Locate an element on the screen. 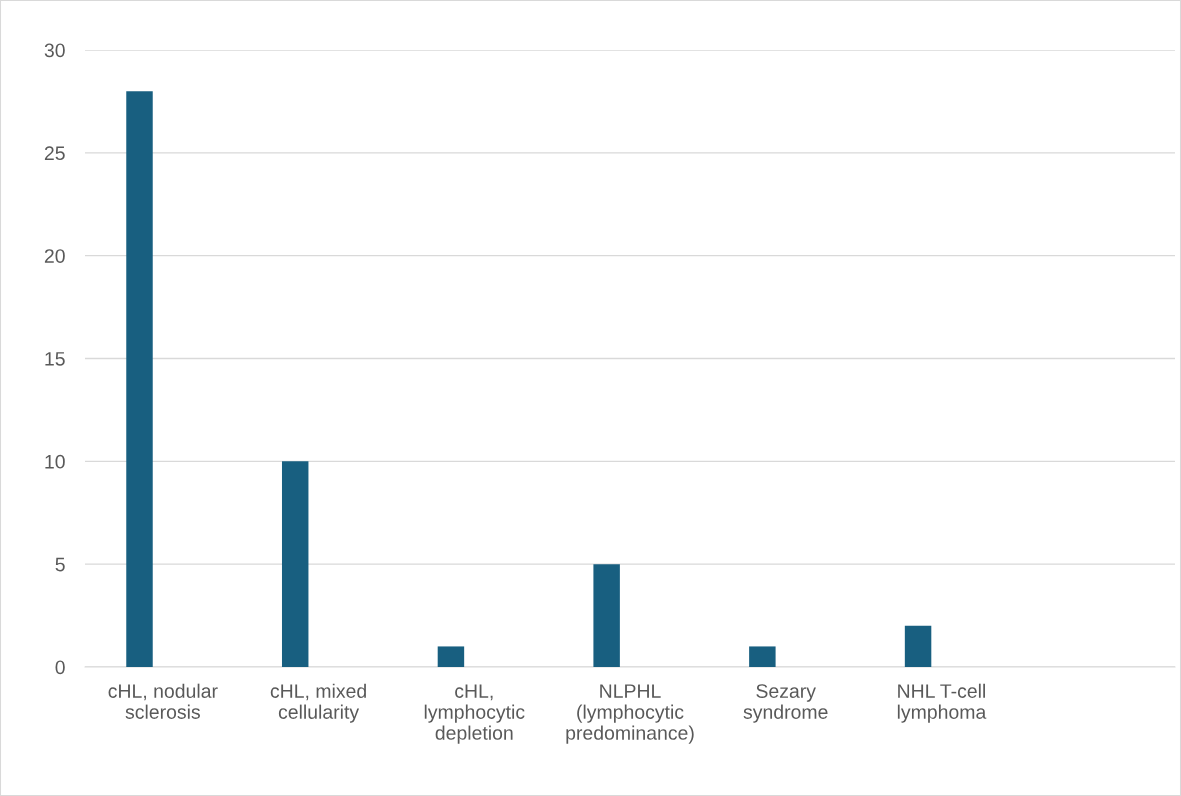  y-tick-label: 20 is located at coordinates (54, 256).